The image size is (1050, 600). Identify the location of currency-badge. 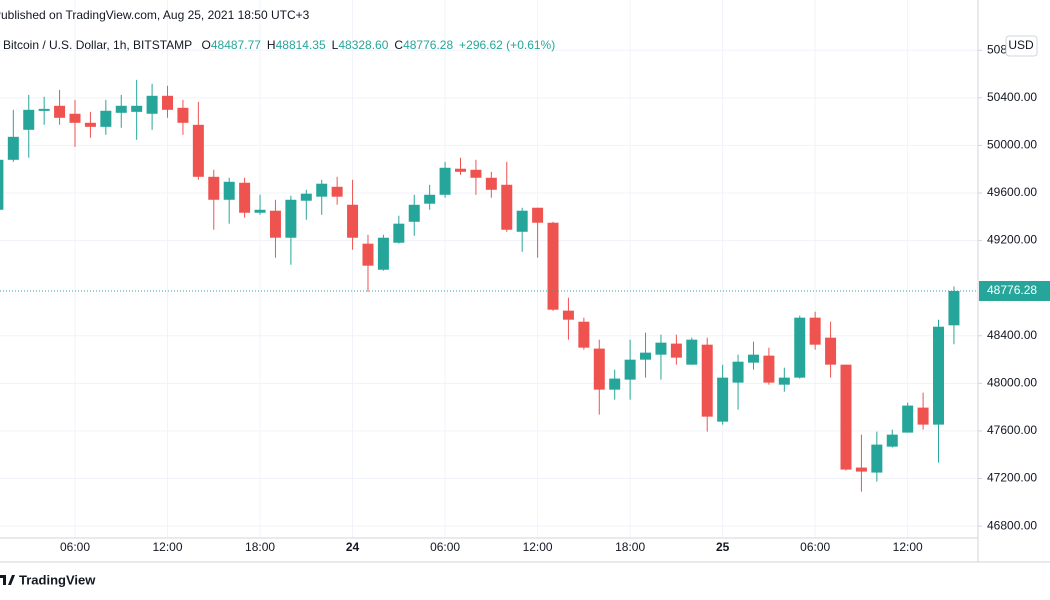
(1021, 46).